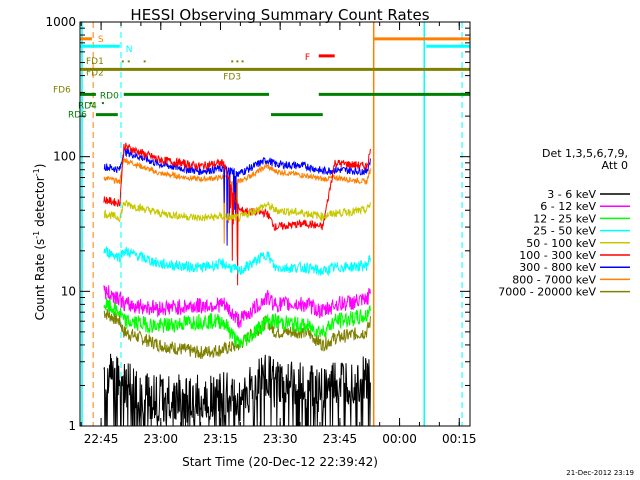 This screenshot has height=480, width=640. What do you see at coordinates (101, 439) in the screenshot?
I see `x-tick-label-0: 22:45` at bounding box center [101, 439].